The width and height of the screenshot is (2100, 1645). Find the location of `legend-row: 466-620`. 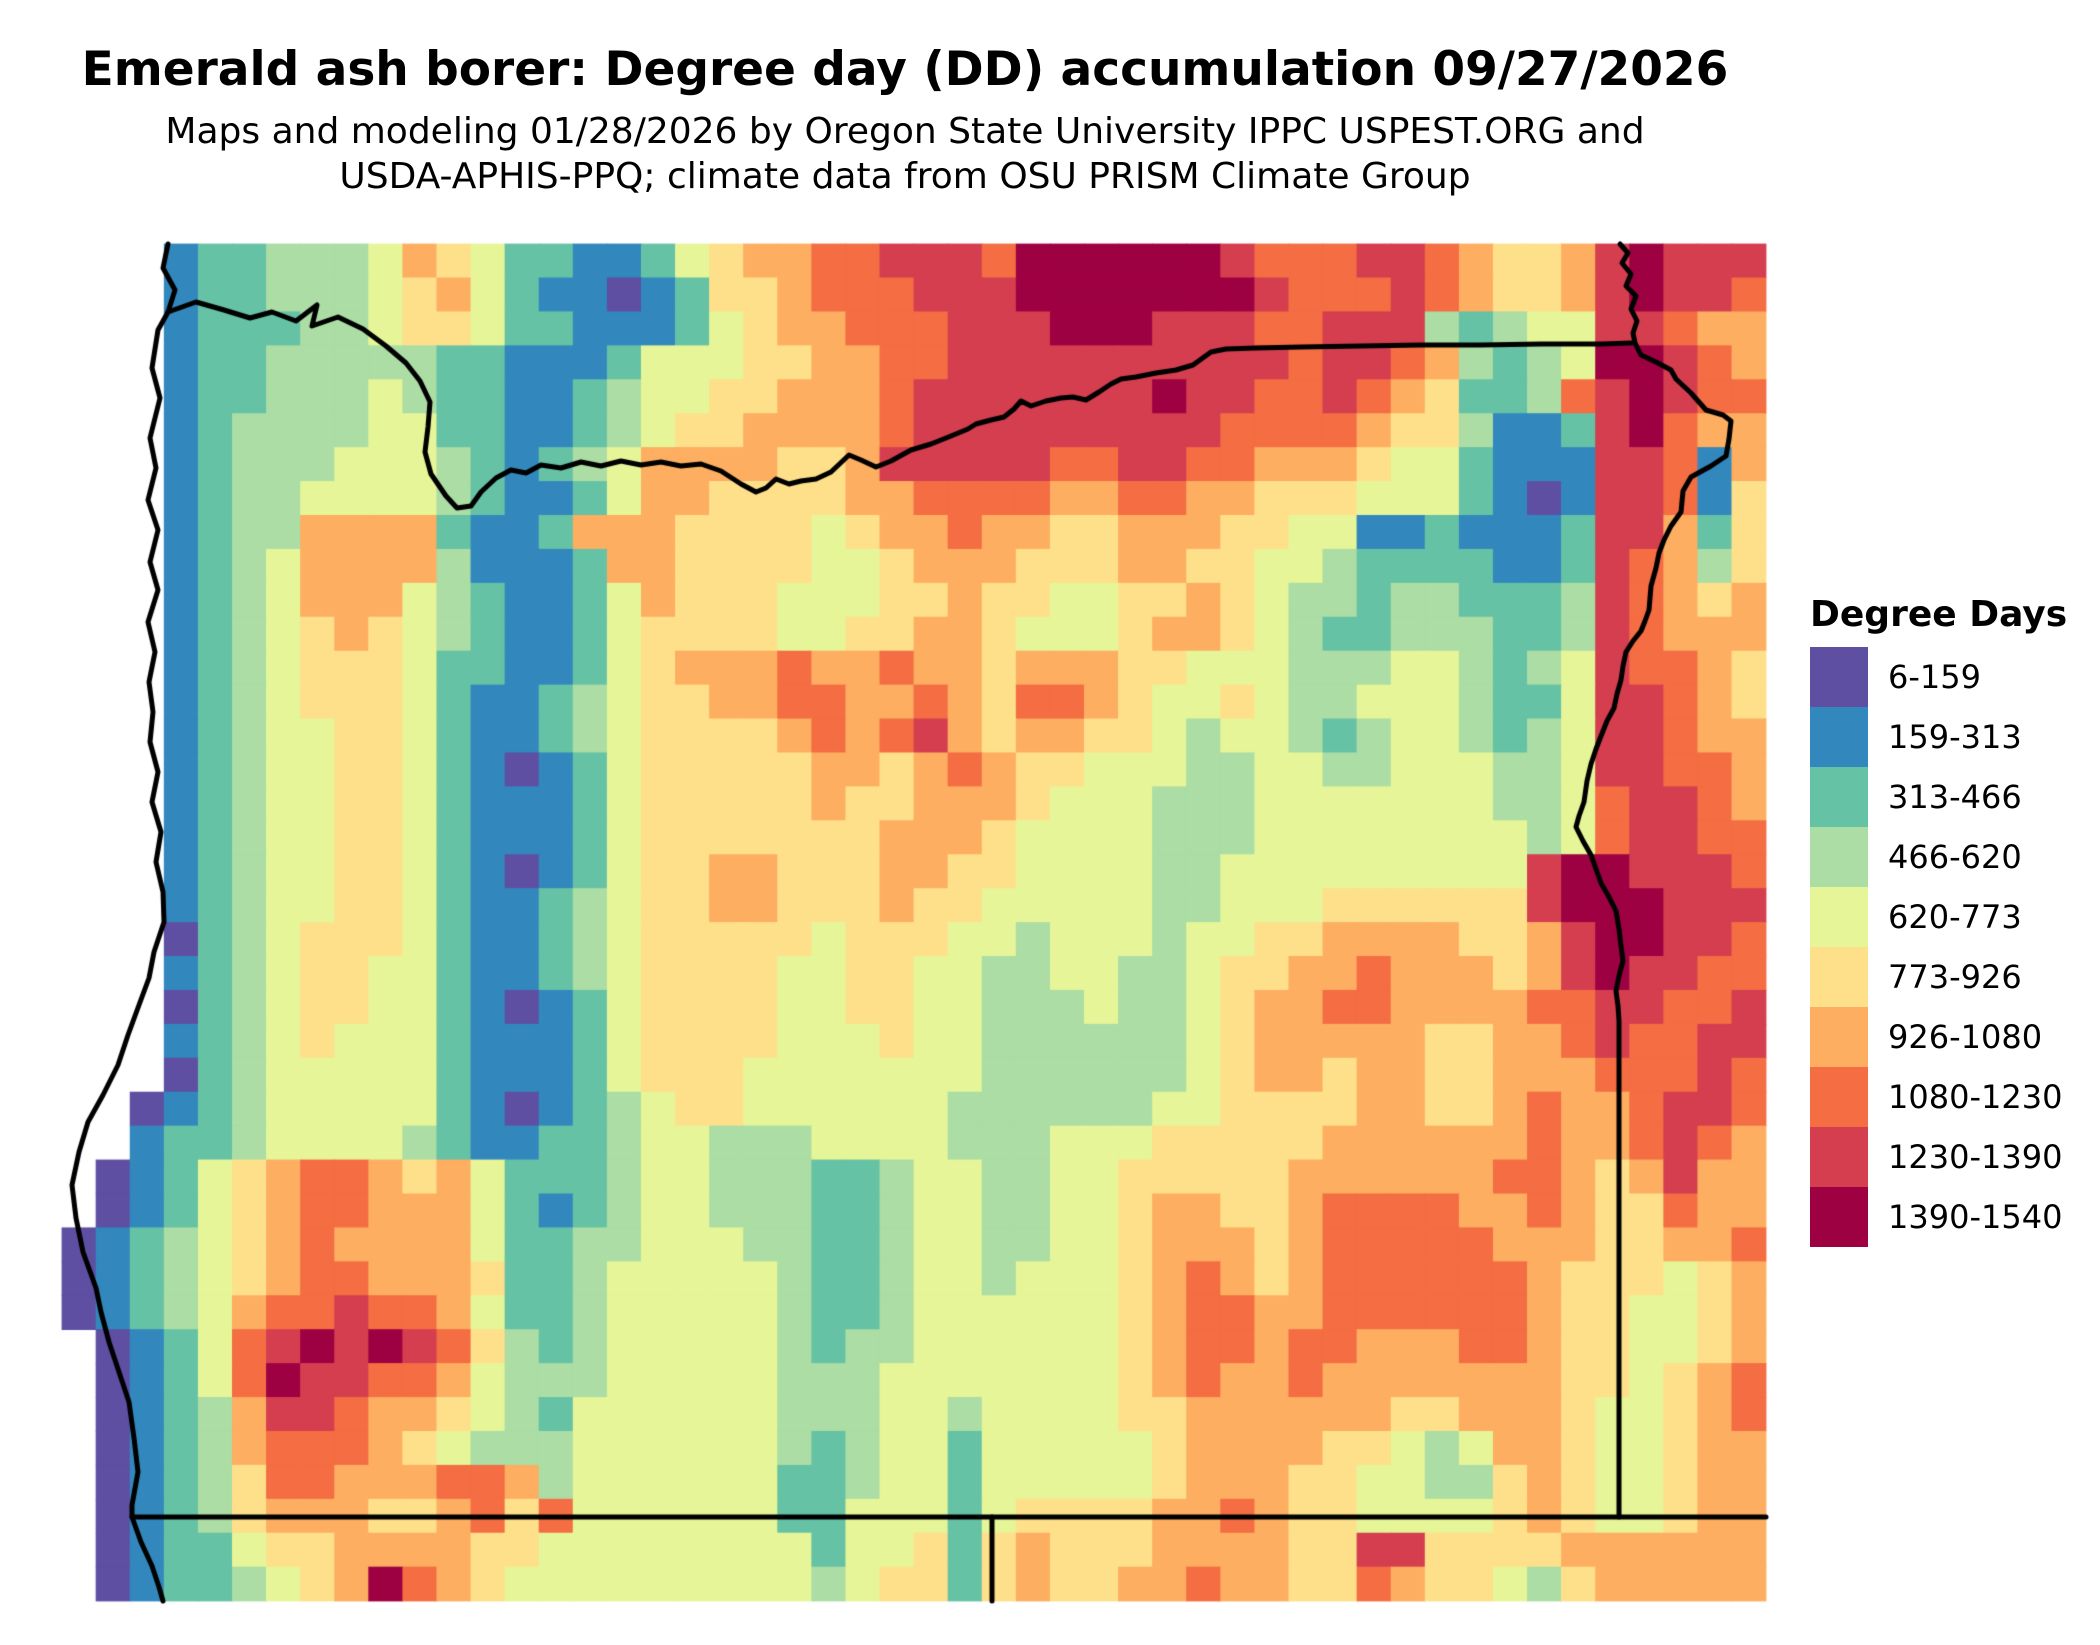

legend-row: 466-620 is located at coordinates (1938, 857).